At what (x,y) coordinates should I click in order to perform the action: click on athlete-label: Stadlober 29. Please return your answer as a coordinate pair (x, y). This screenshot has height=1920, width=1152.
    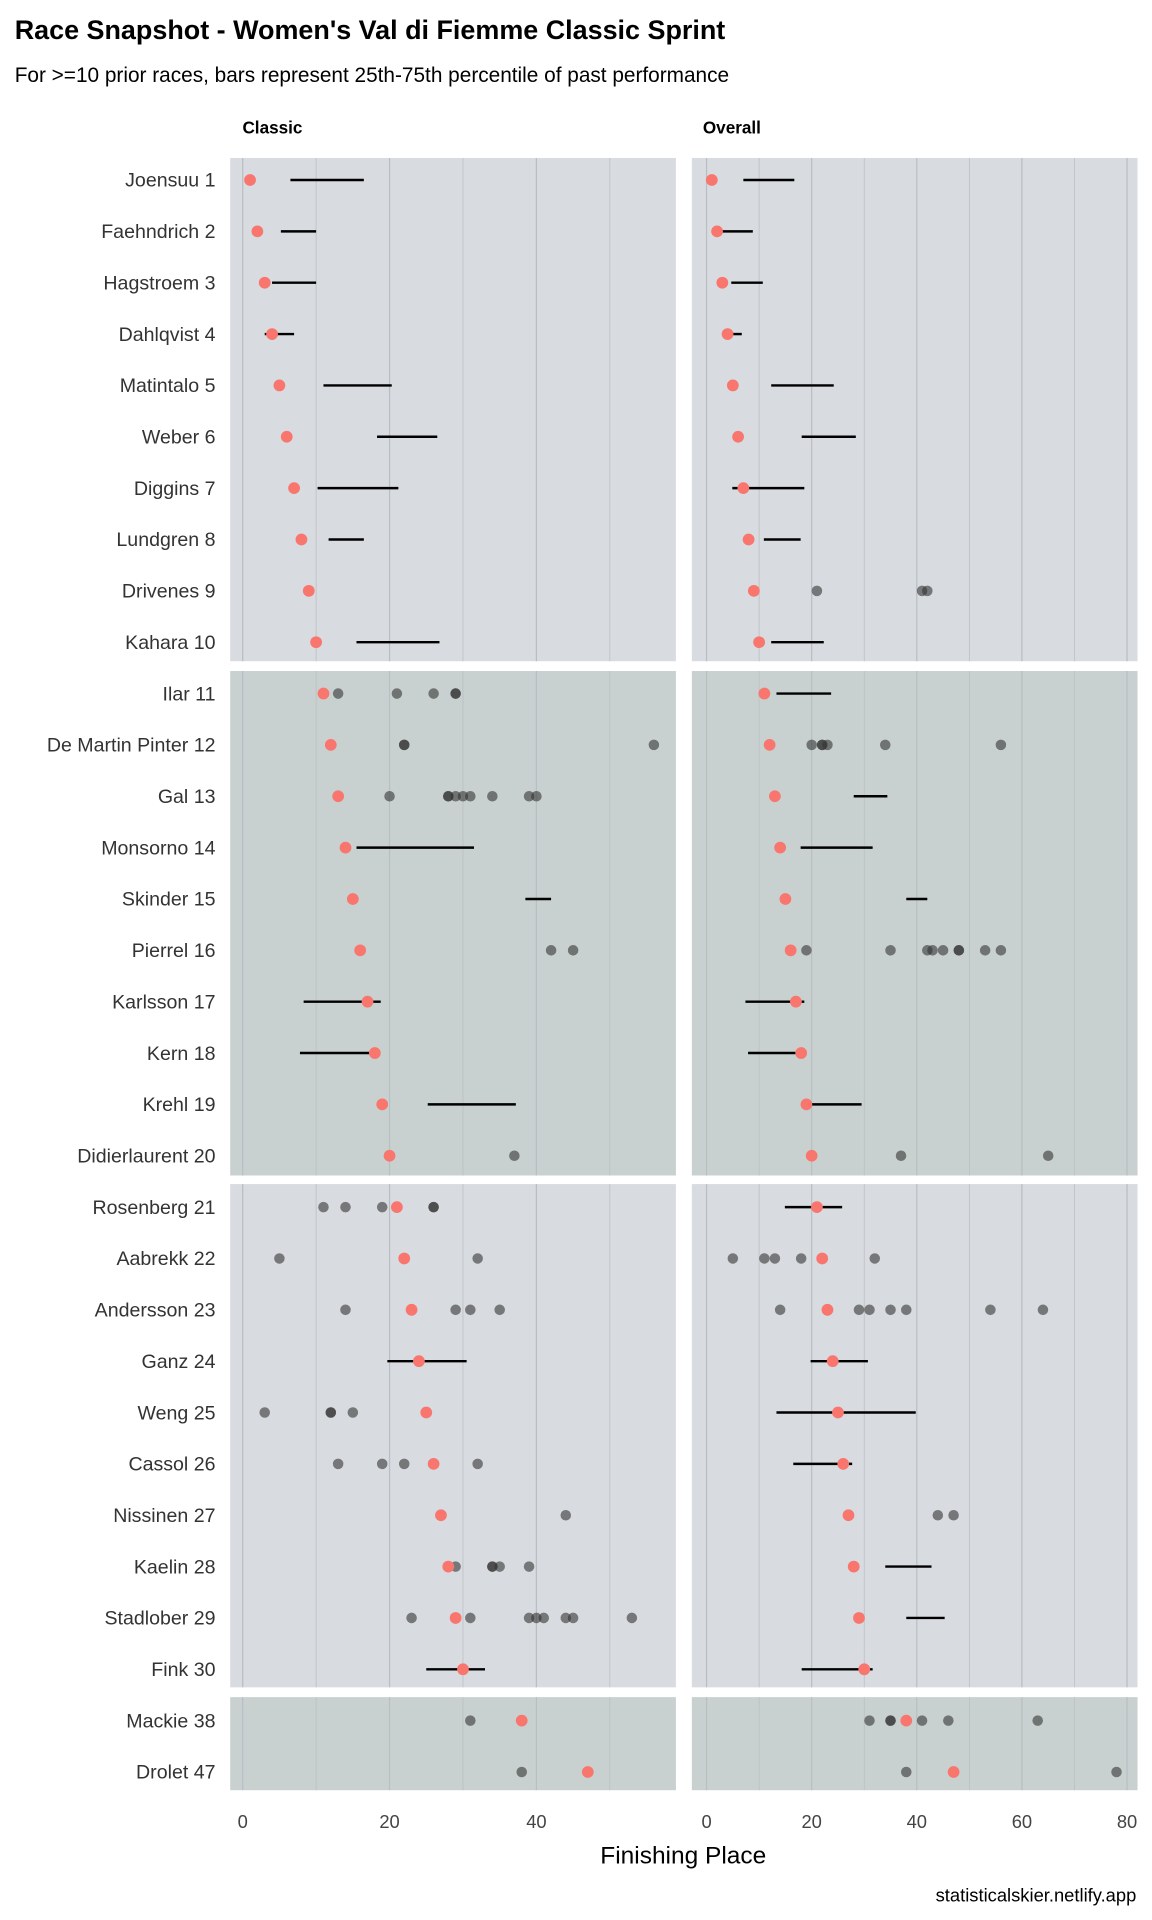
    Looking at the image, I should click on (159, 1619).